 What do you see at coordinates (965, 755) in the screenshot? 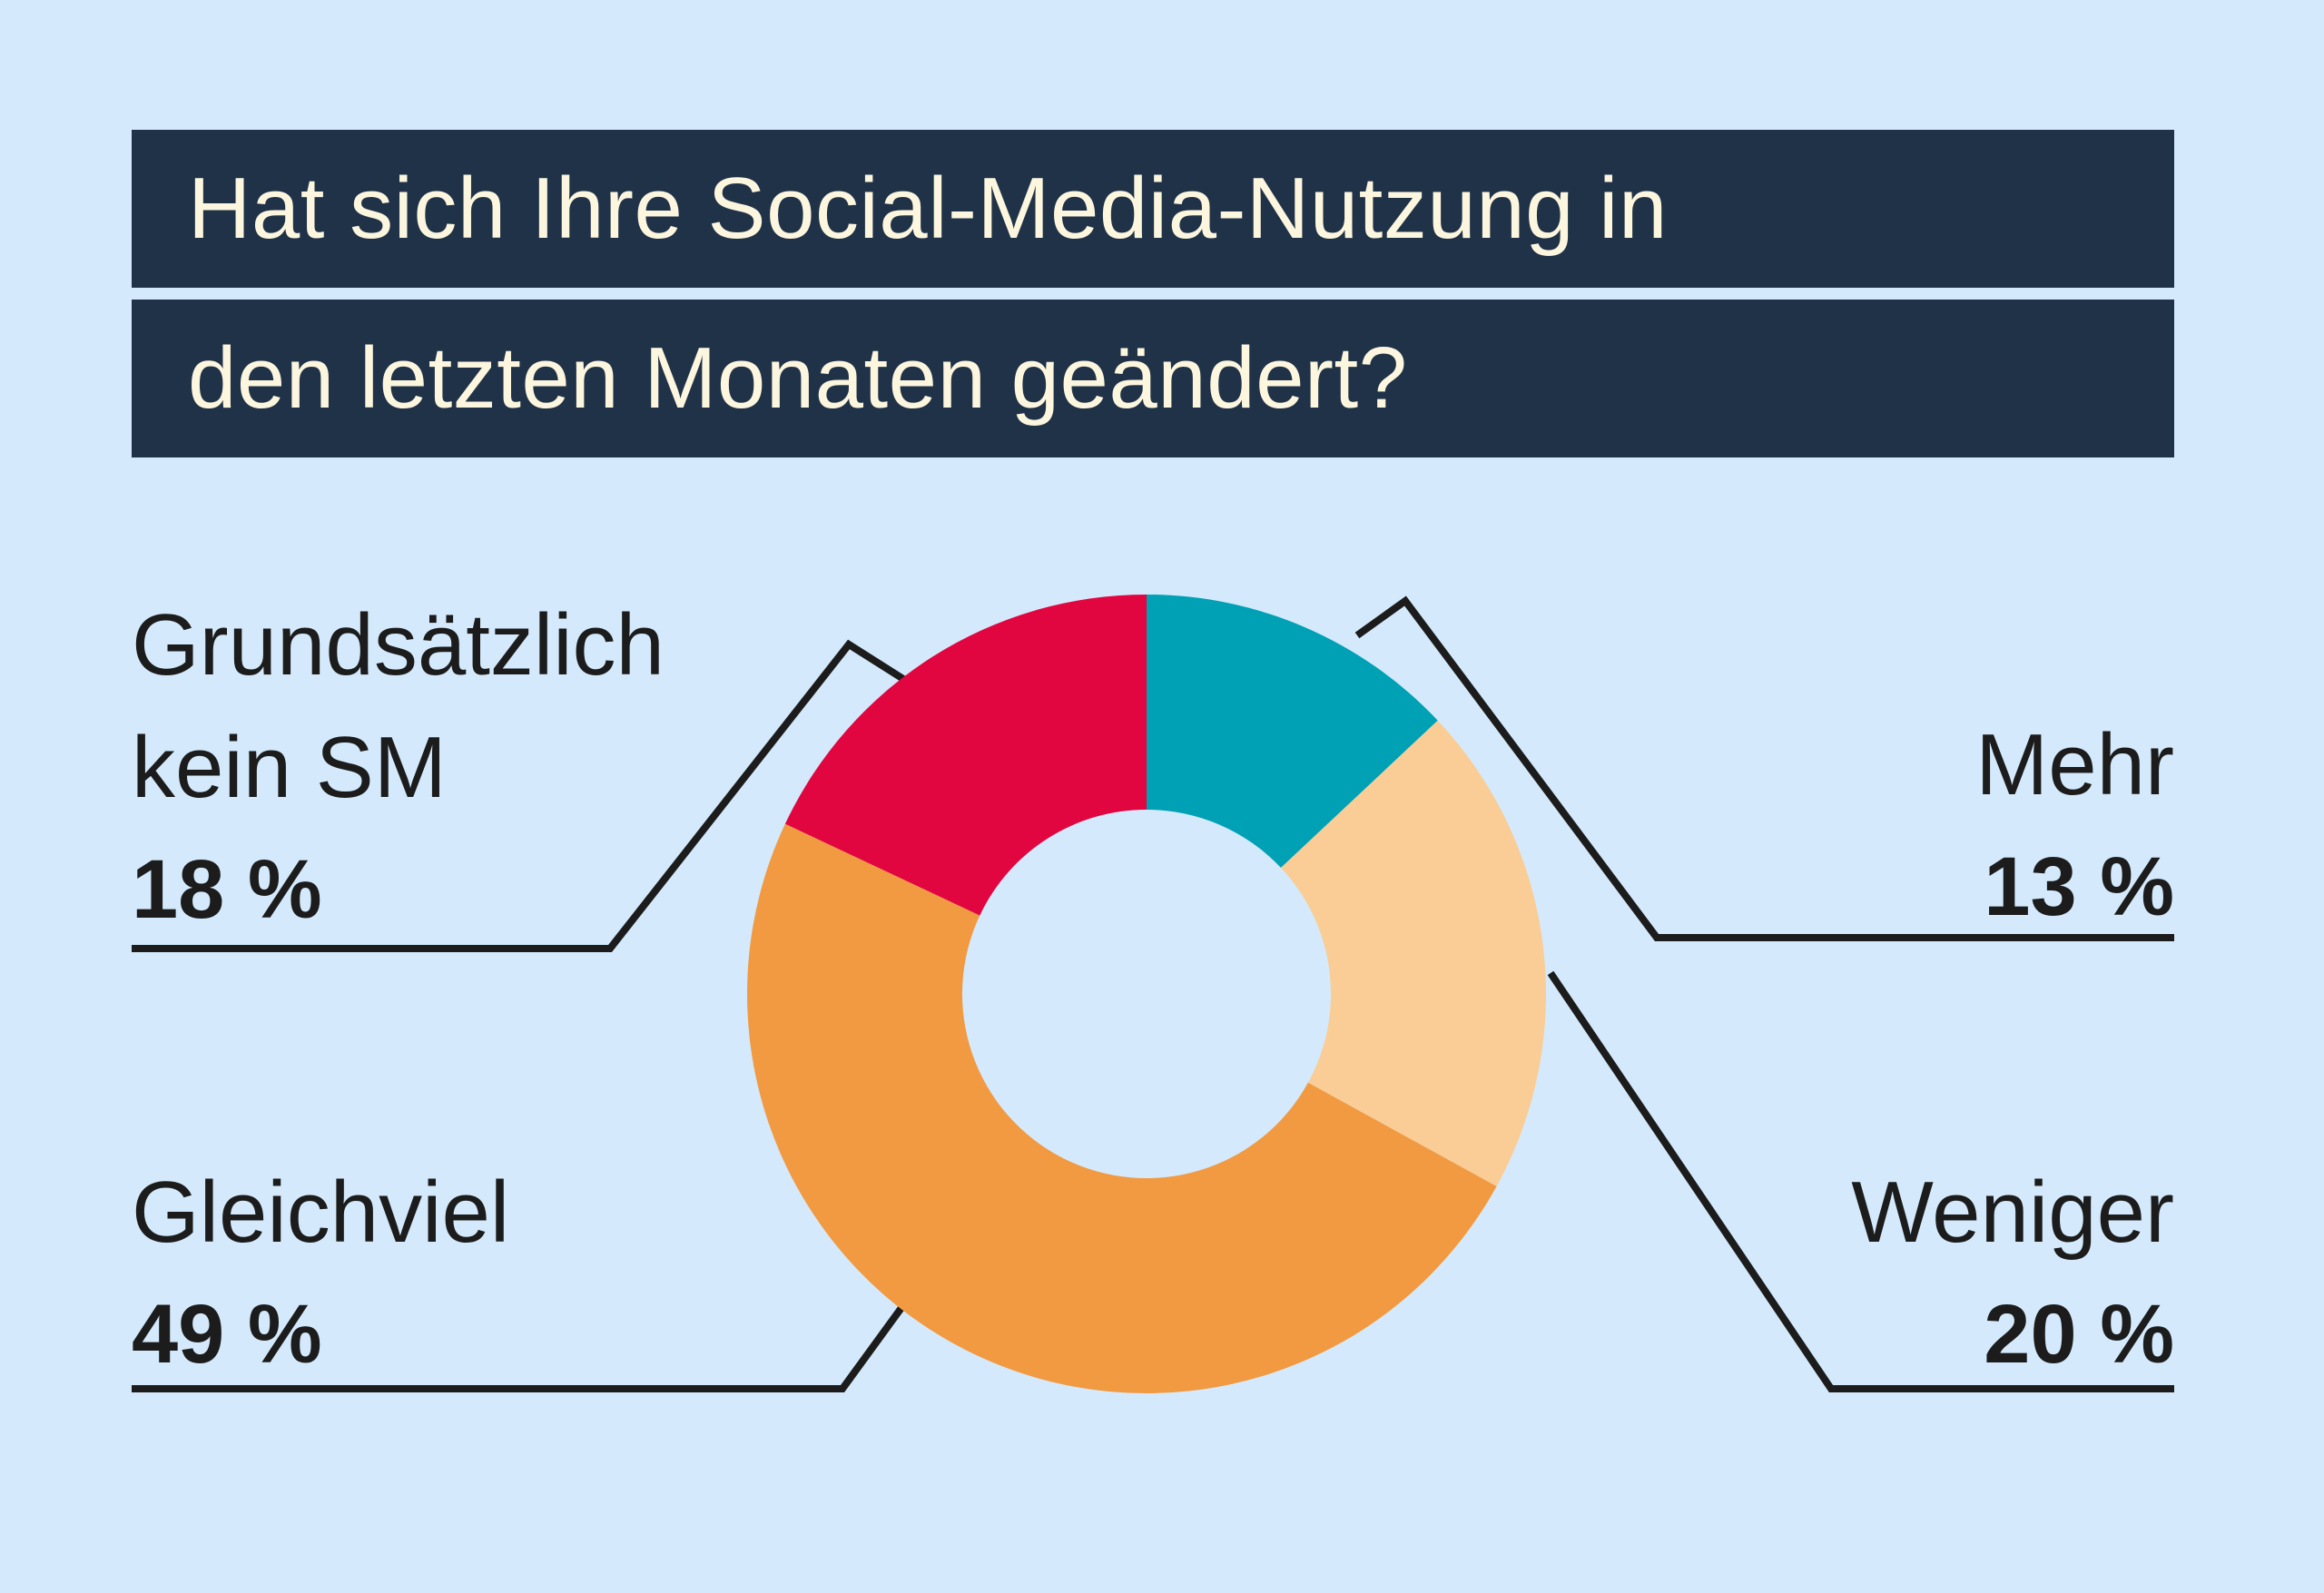
I see `slice-grunds-tzlich-kein-sm` at bounding box center [965, 755].